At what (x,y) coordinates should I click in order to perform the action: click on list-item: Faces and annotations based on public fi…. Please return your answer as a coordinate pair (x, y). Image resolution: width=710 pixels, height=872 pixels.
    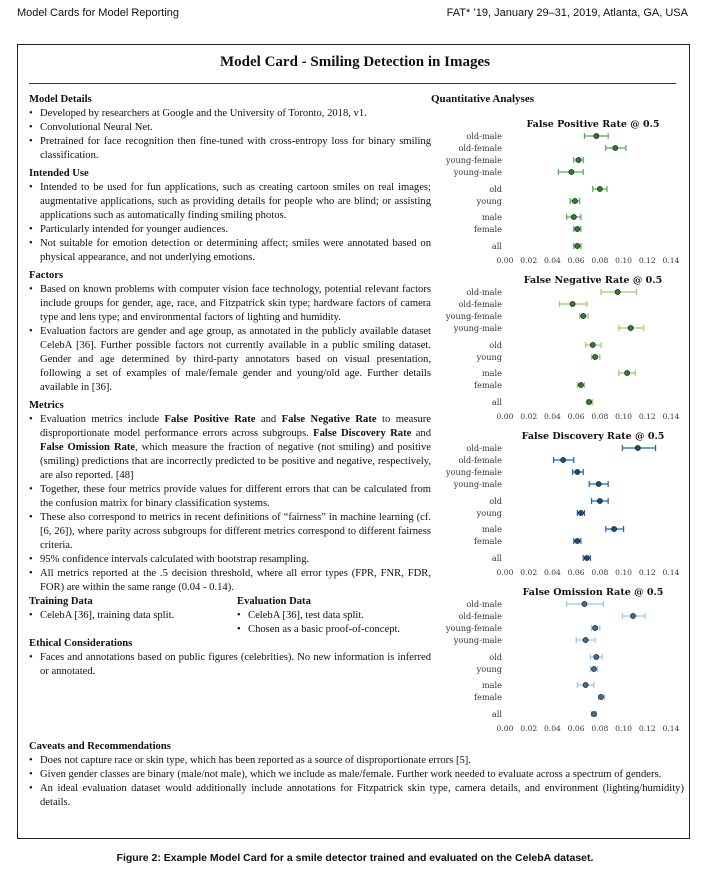
    Looking at the image, I should click on (230, 665).